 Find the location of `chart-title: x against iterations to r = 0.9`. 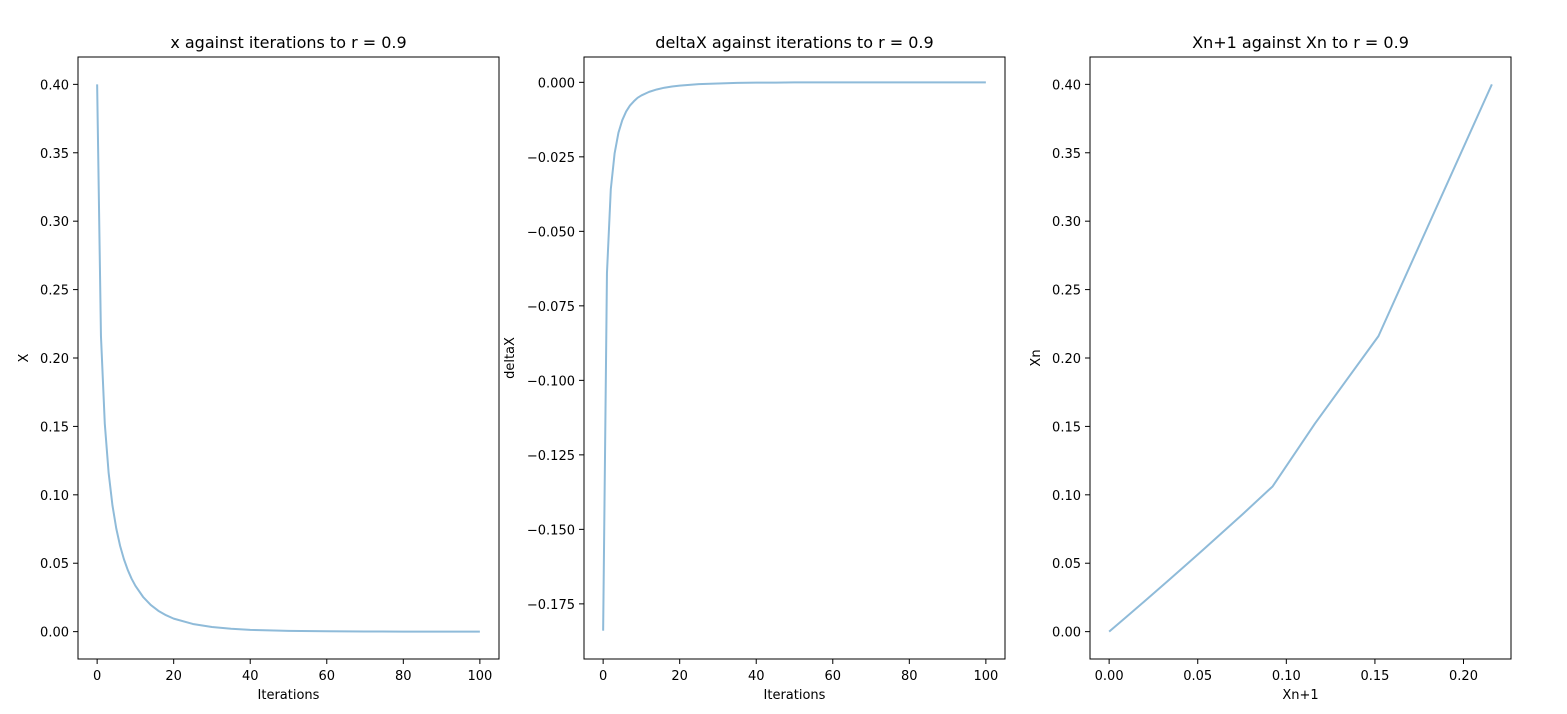

chart-title: x against iterations to r = 0.9 is located at coordinates (288, 42).